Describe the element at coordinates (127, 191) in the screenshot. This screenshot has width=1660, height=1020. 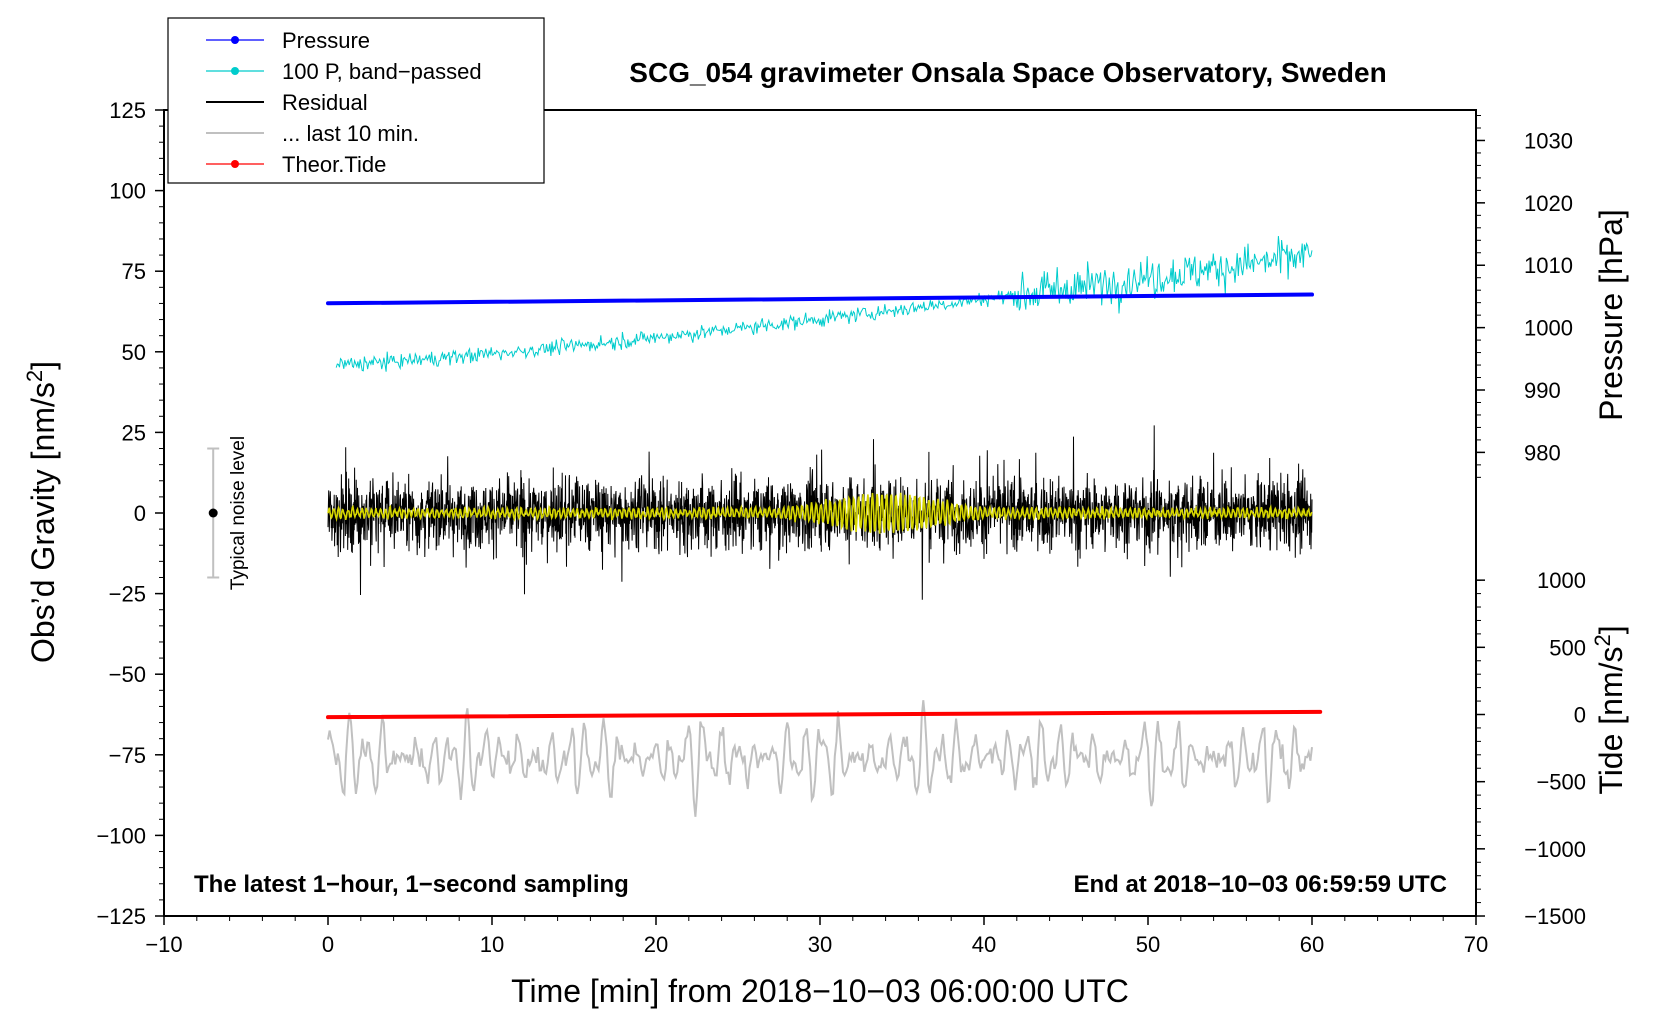
I see `y-tick-label: 100` at that location.